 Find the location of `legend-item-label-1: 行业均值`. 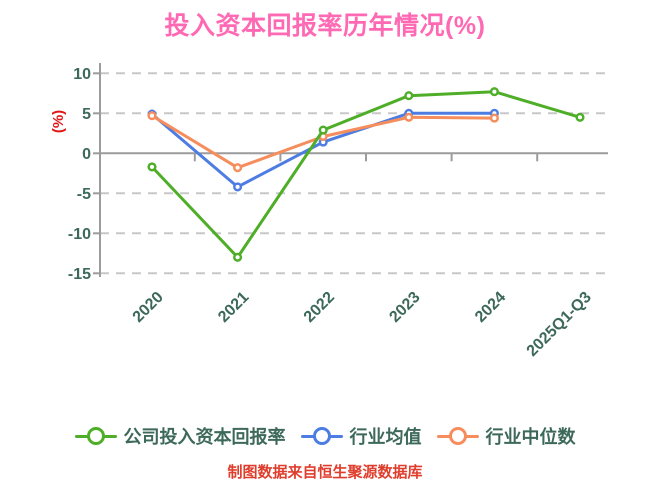

legend-item-label-1: 行业均值 is located at coordinates (385, 437).